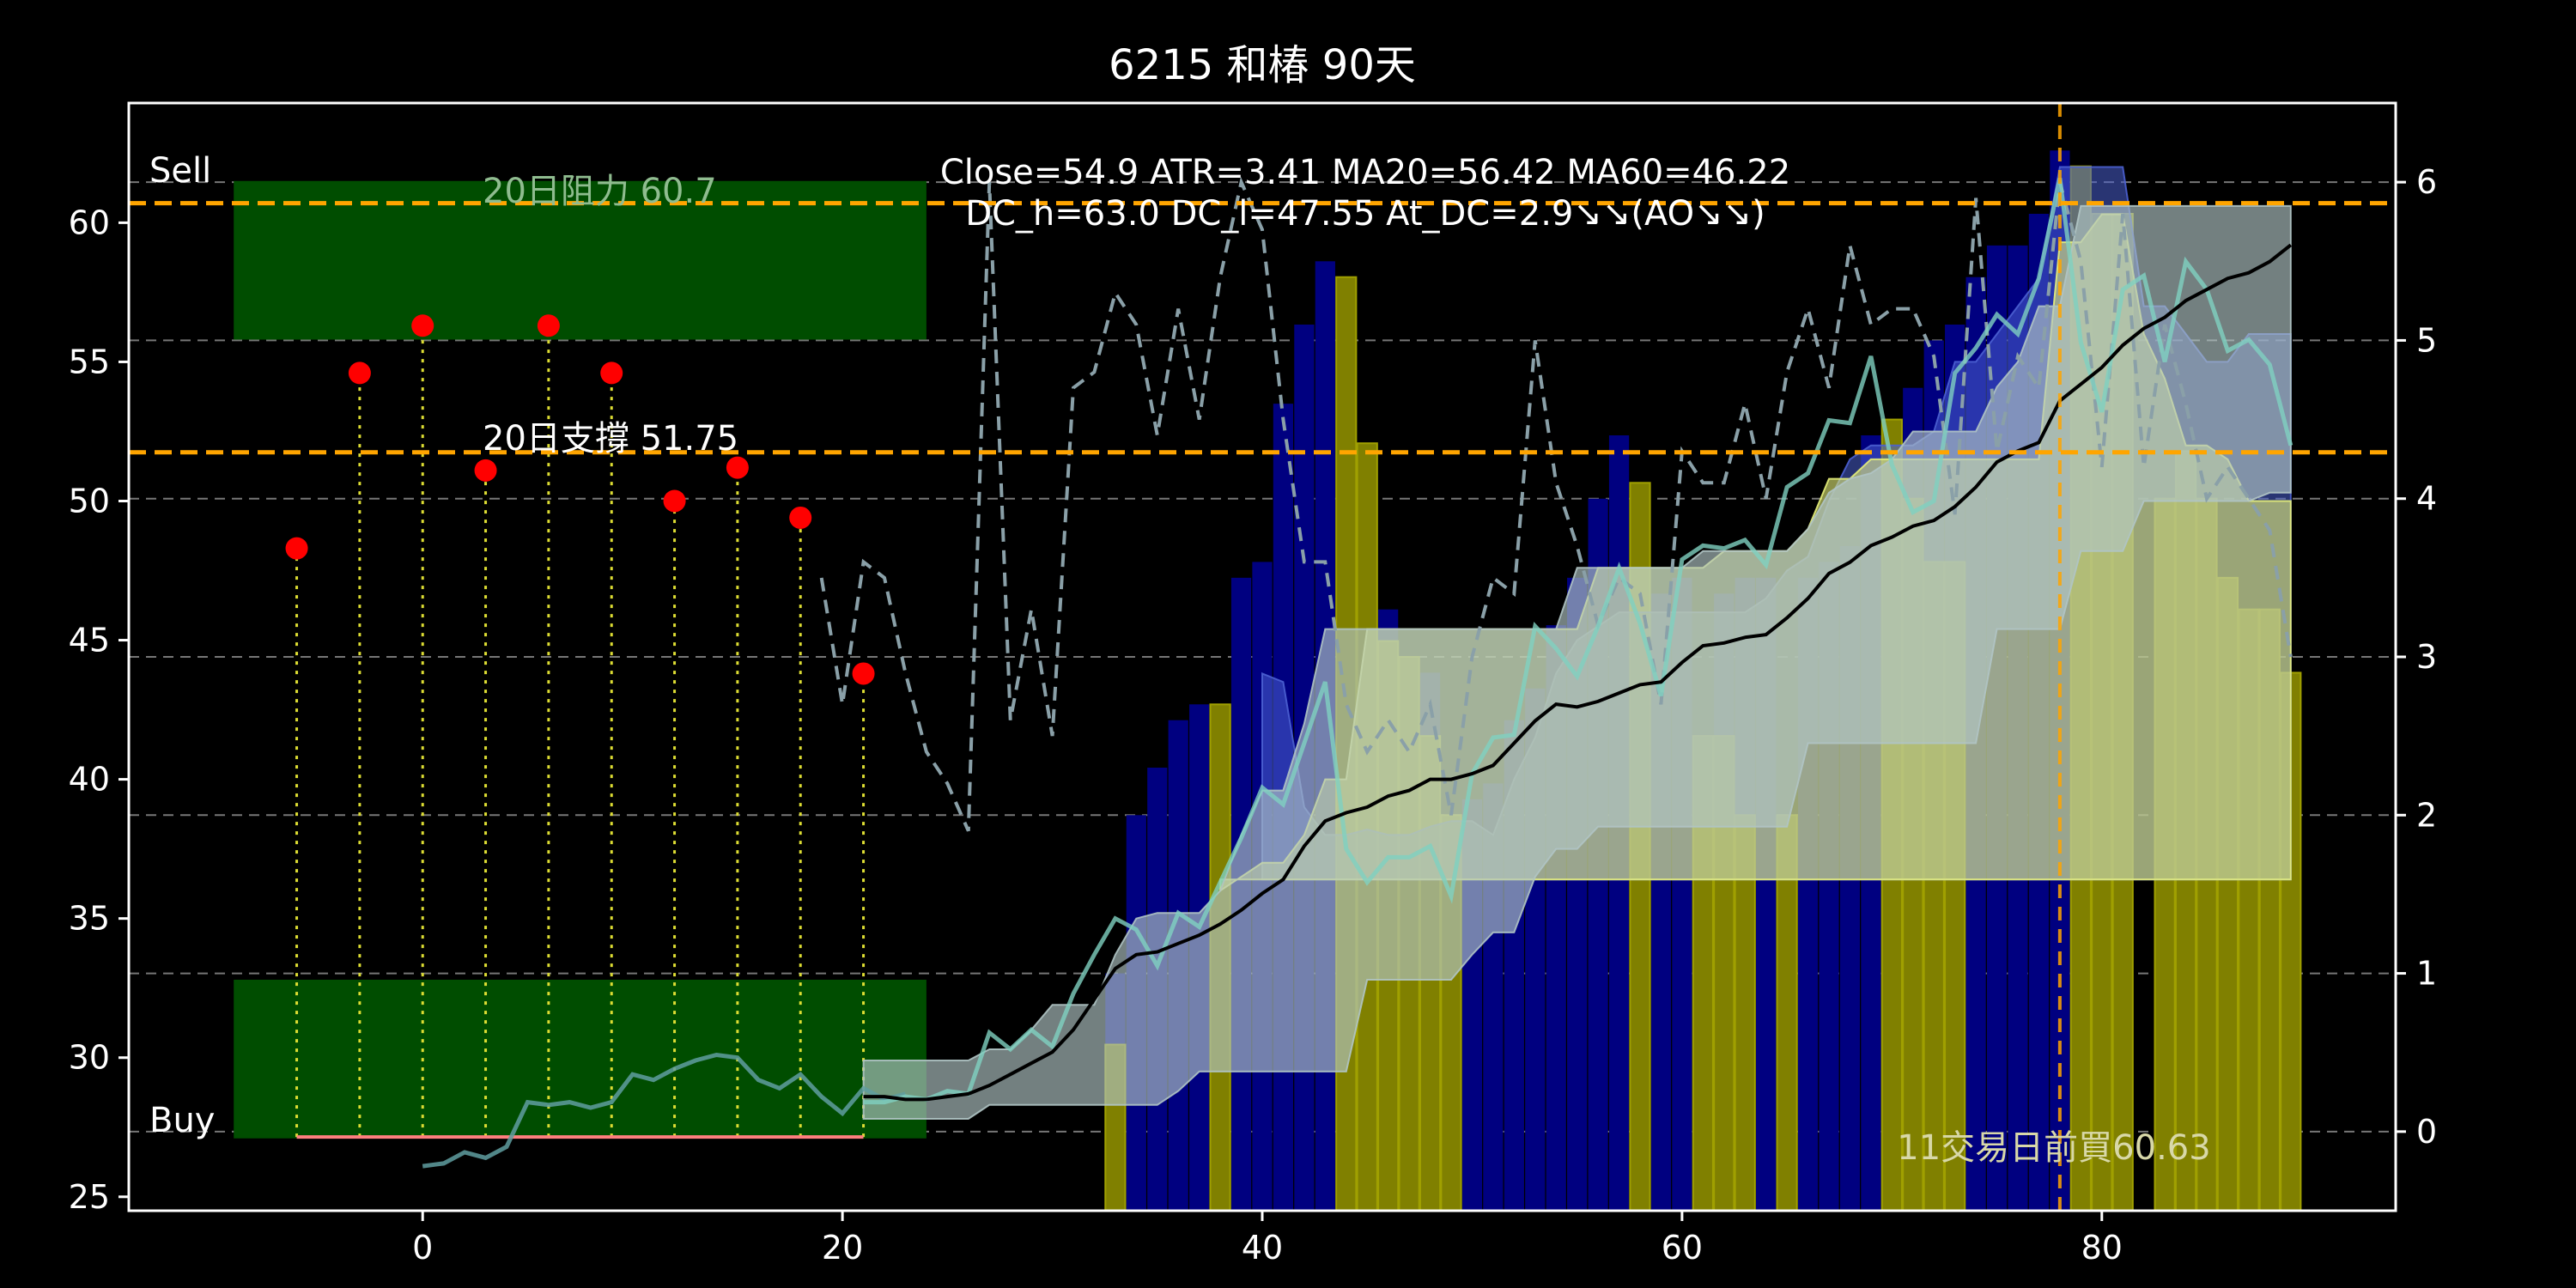  What do you see at coordinates (2427, 1132) in the screenshot?
I see `y-right-tick-label: 0` at bounding box center [2427, 1132].